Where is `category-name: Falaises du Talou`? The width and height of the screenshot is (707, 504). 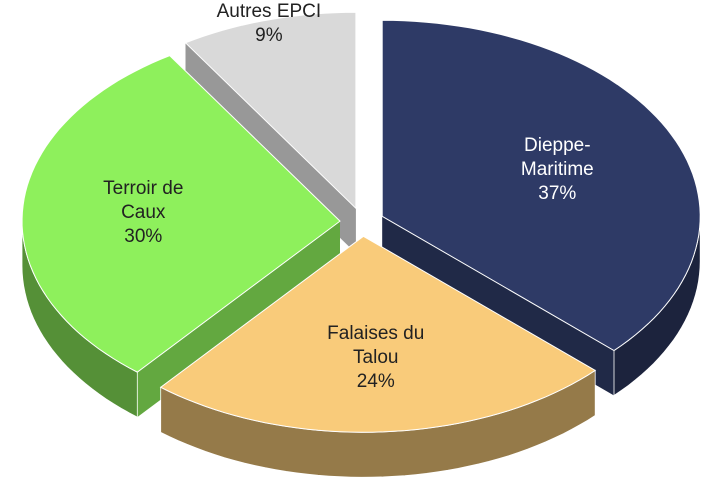
category-name: Falaises du Talou is located at coordinates (376, 345).